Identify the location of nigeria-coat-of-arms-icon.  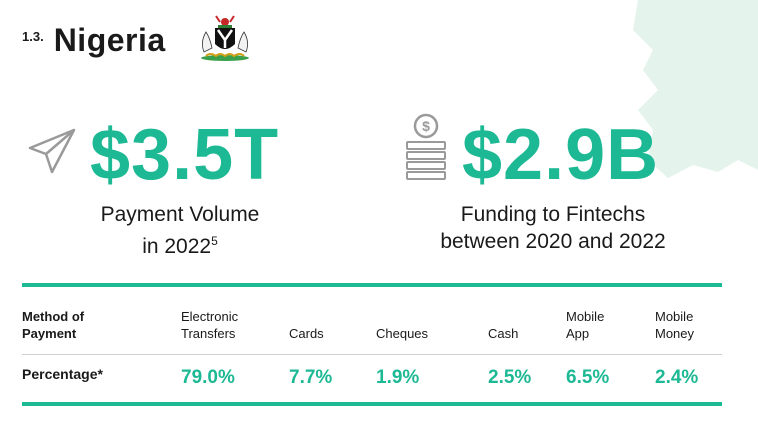
(225, 38).